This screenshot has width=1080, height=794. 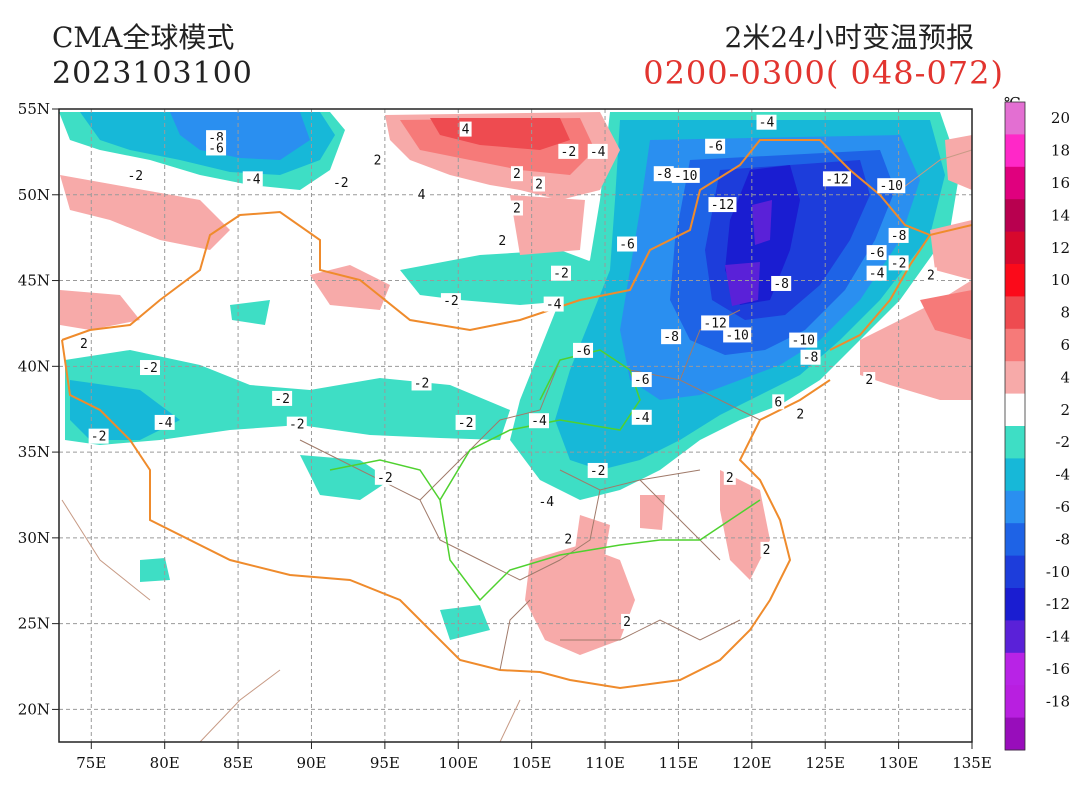 What do you see at coordinates (422, 195) in the screenshot?
I see `contour-label: 4` at bounding box center [422, 195].